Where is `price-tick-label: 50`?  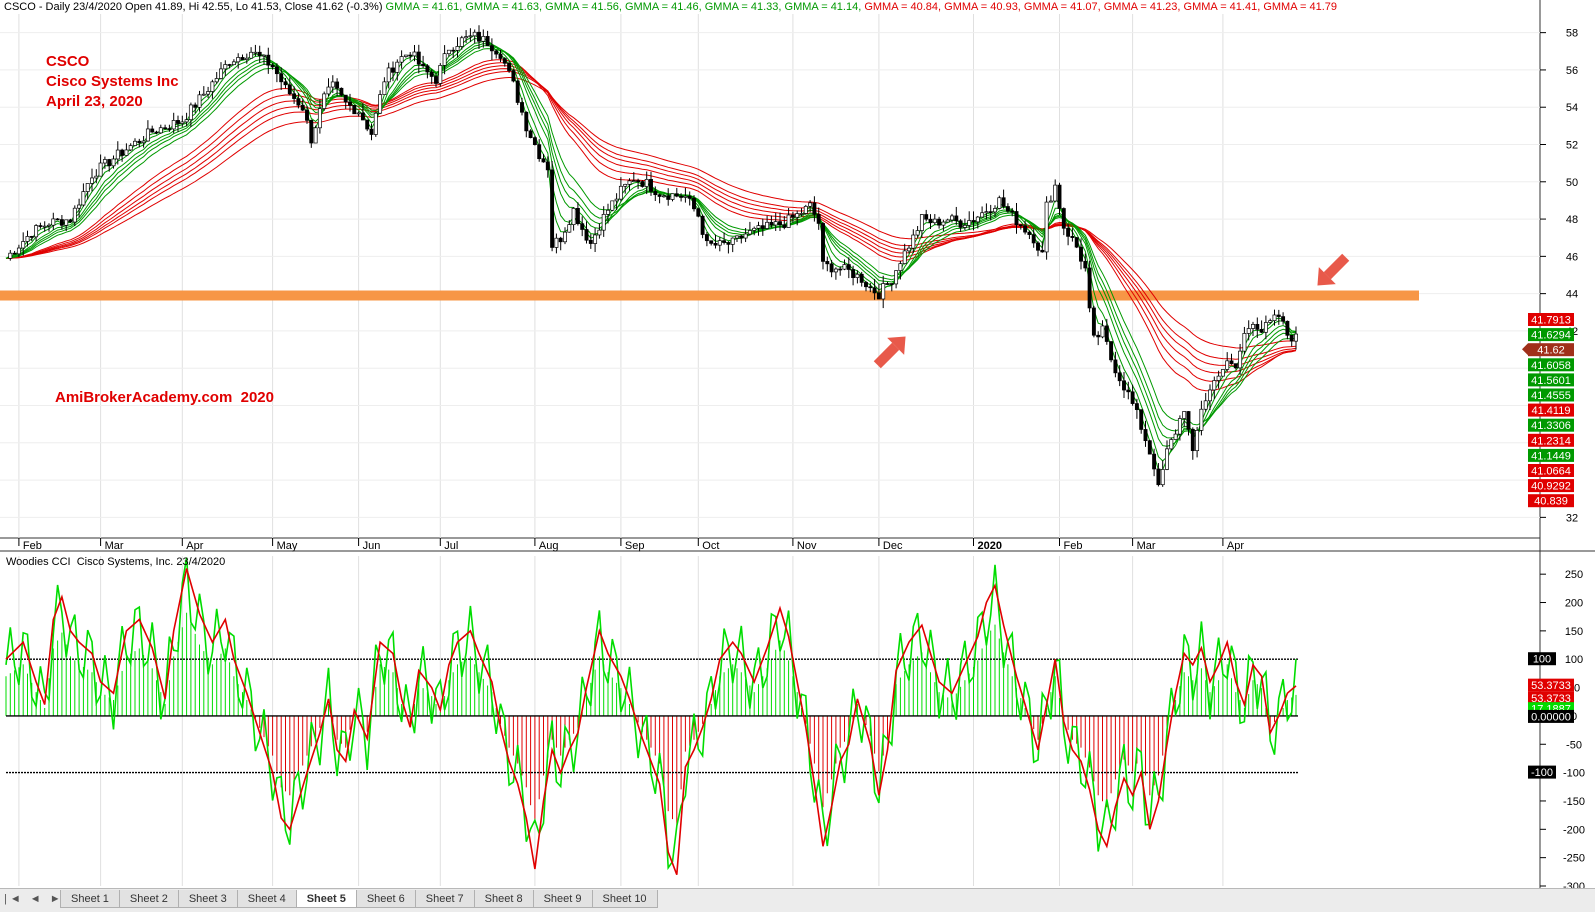 price-tick-label: 50 is located at coordinates (1572, 183).